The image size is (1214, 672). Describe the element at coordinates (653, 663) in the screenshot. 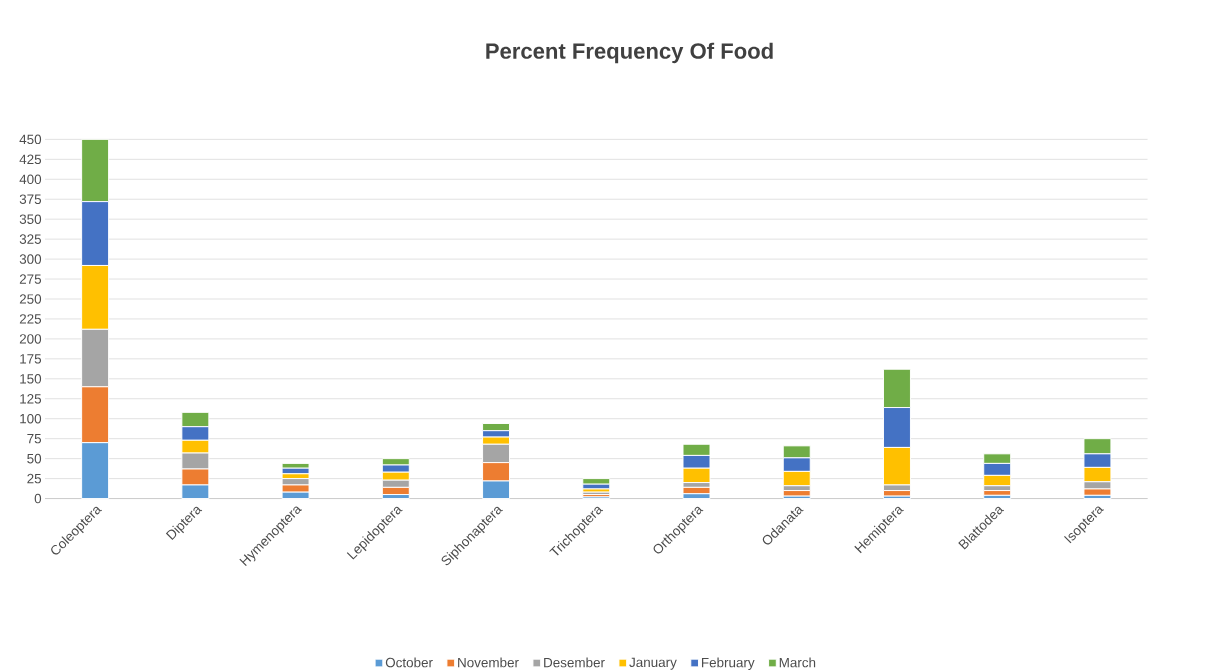

I see `legend-label: January` at that location.